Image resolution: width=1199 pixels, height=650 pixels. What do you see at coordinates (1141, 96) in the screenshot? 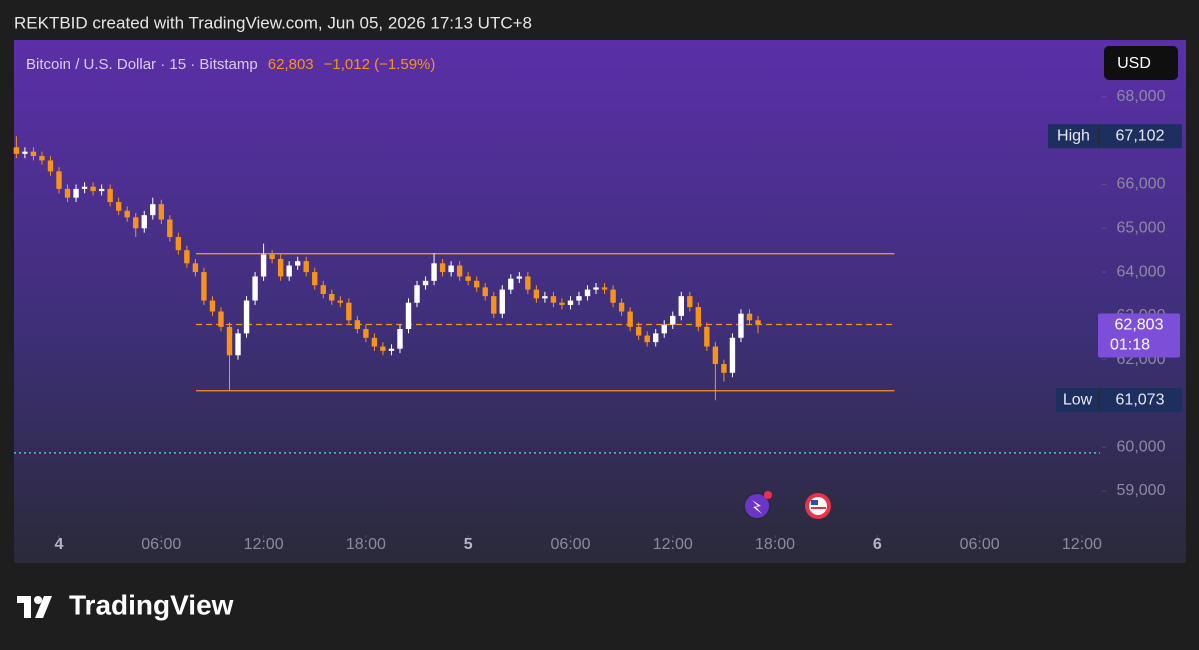
I see `y-tick-label: 68,000` at bounding box center [1141, 96].